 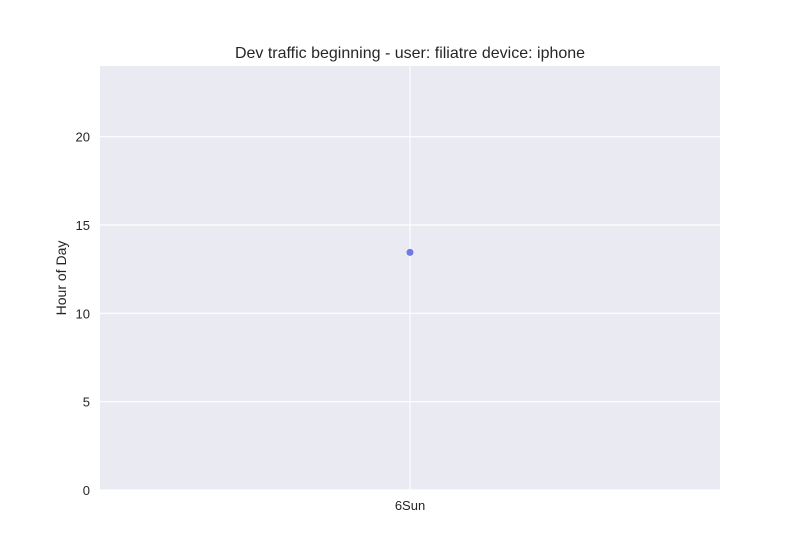 I want to click on data-point, so click(x=410, y=252).